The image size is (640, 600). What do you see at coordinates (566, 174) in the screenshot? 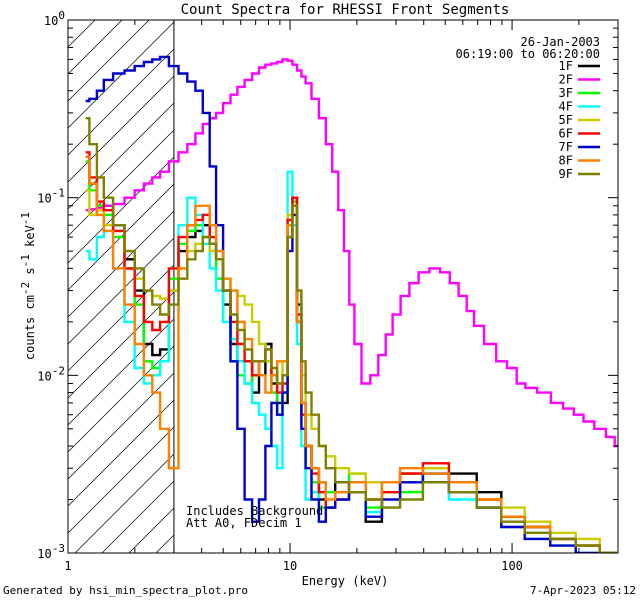
I see `legend-label-9F: 9F` at bounding box center [566, 174].